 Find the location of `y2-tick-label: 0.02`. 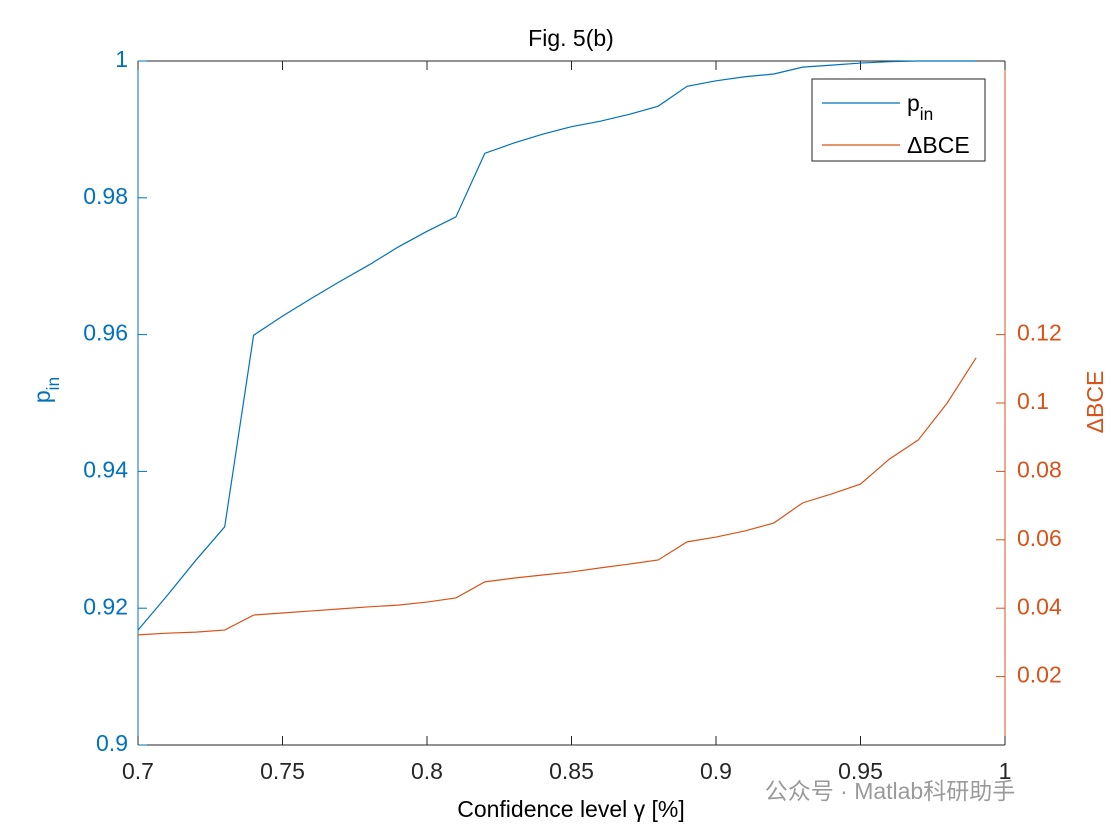

y2-tick-label: 0.02 is located at coordinates (1039, 675).